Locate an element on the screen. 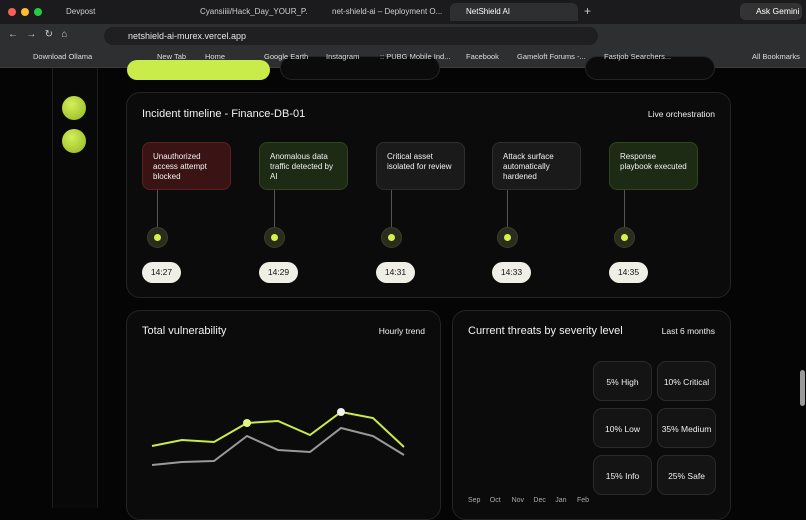 This screenshot has height=520, width=806. vulnerability-badge: Hourly trend is located at coordinates (401, 331).